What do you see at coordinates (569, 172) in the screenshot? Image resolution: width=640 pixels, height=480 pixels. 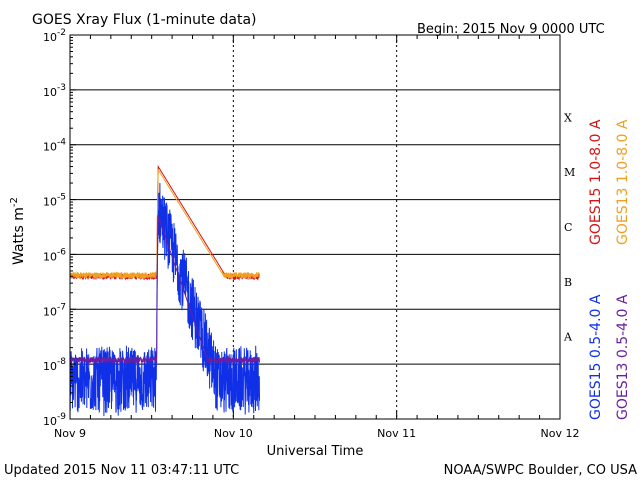 I see `flare-class-label: M` at bounding box center [569, 172].